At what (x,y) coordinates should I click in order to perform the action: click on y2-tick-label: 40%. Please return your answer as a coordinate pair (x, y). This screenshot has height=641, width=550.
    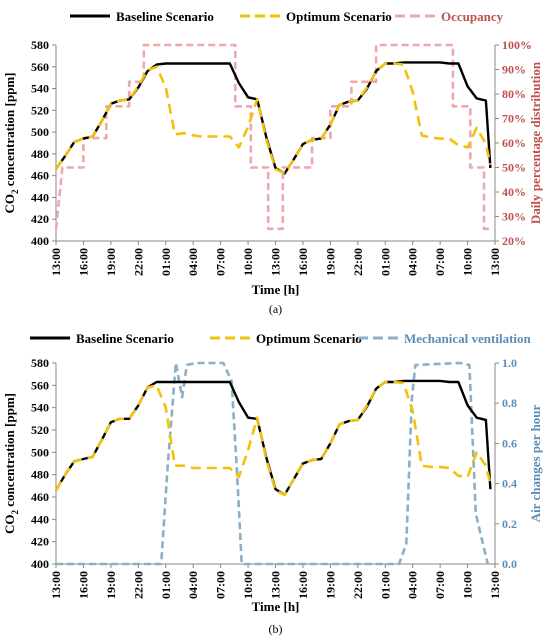
    Looking at the image, I should click on (514, 192).